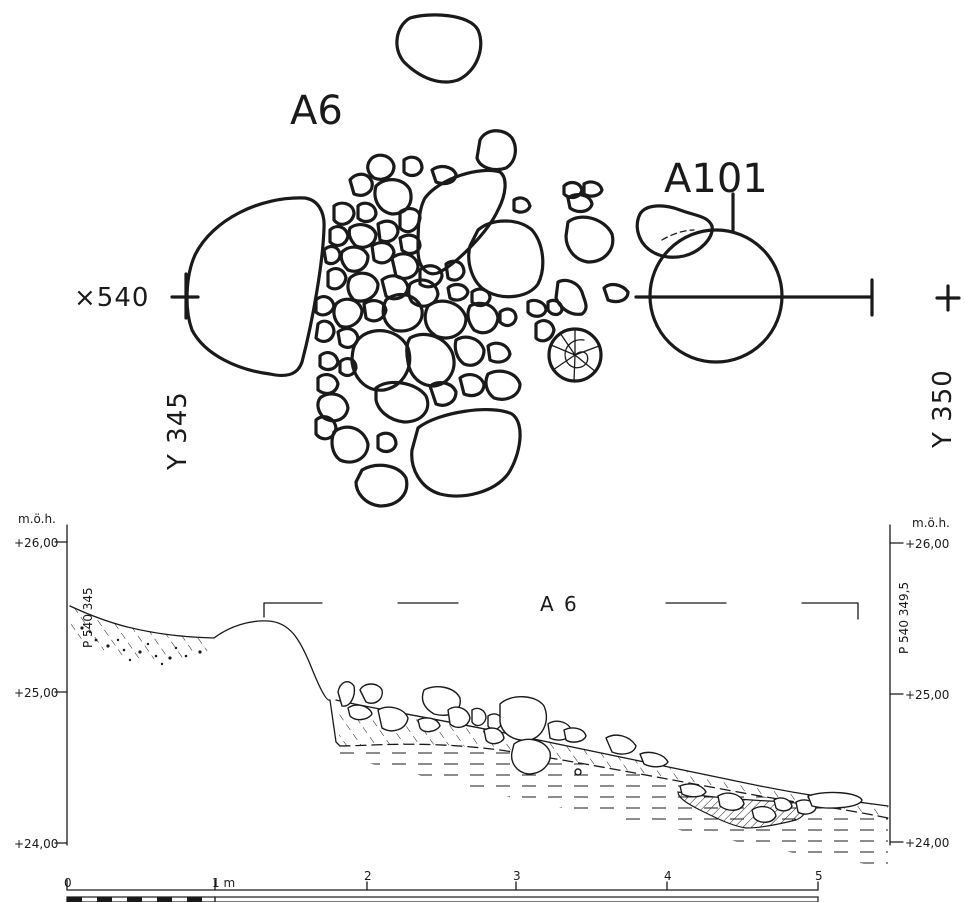 This screenshot has height=902, width=965. Describe the element at coordinates (716, 179) in the screenshot. I see `label-a101: A101` at that location.